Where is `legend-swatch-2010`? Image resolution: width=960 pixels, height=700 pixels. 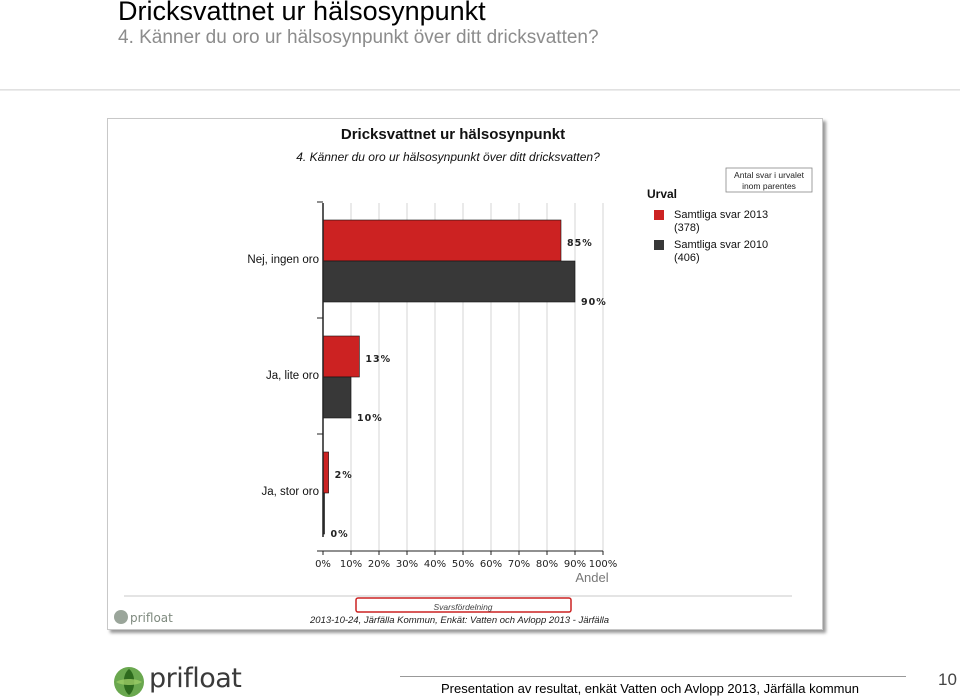 legend-swatch-2010 is located at coordinates (659, 245).